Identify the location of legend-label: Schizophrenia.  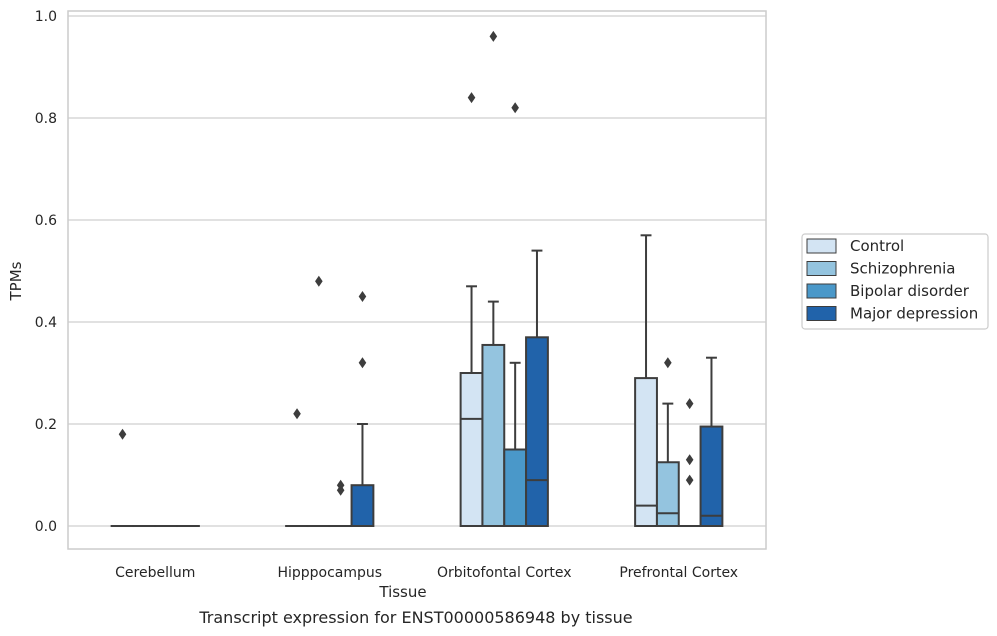
(902, 269).